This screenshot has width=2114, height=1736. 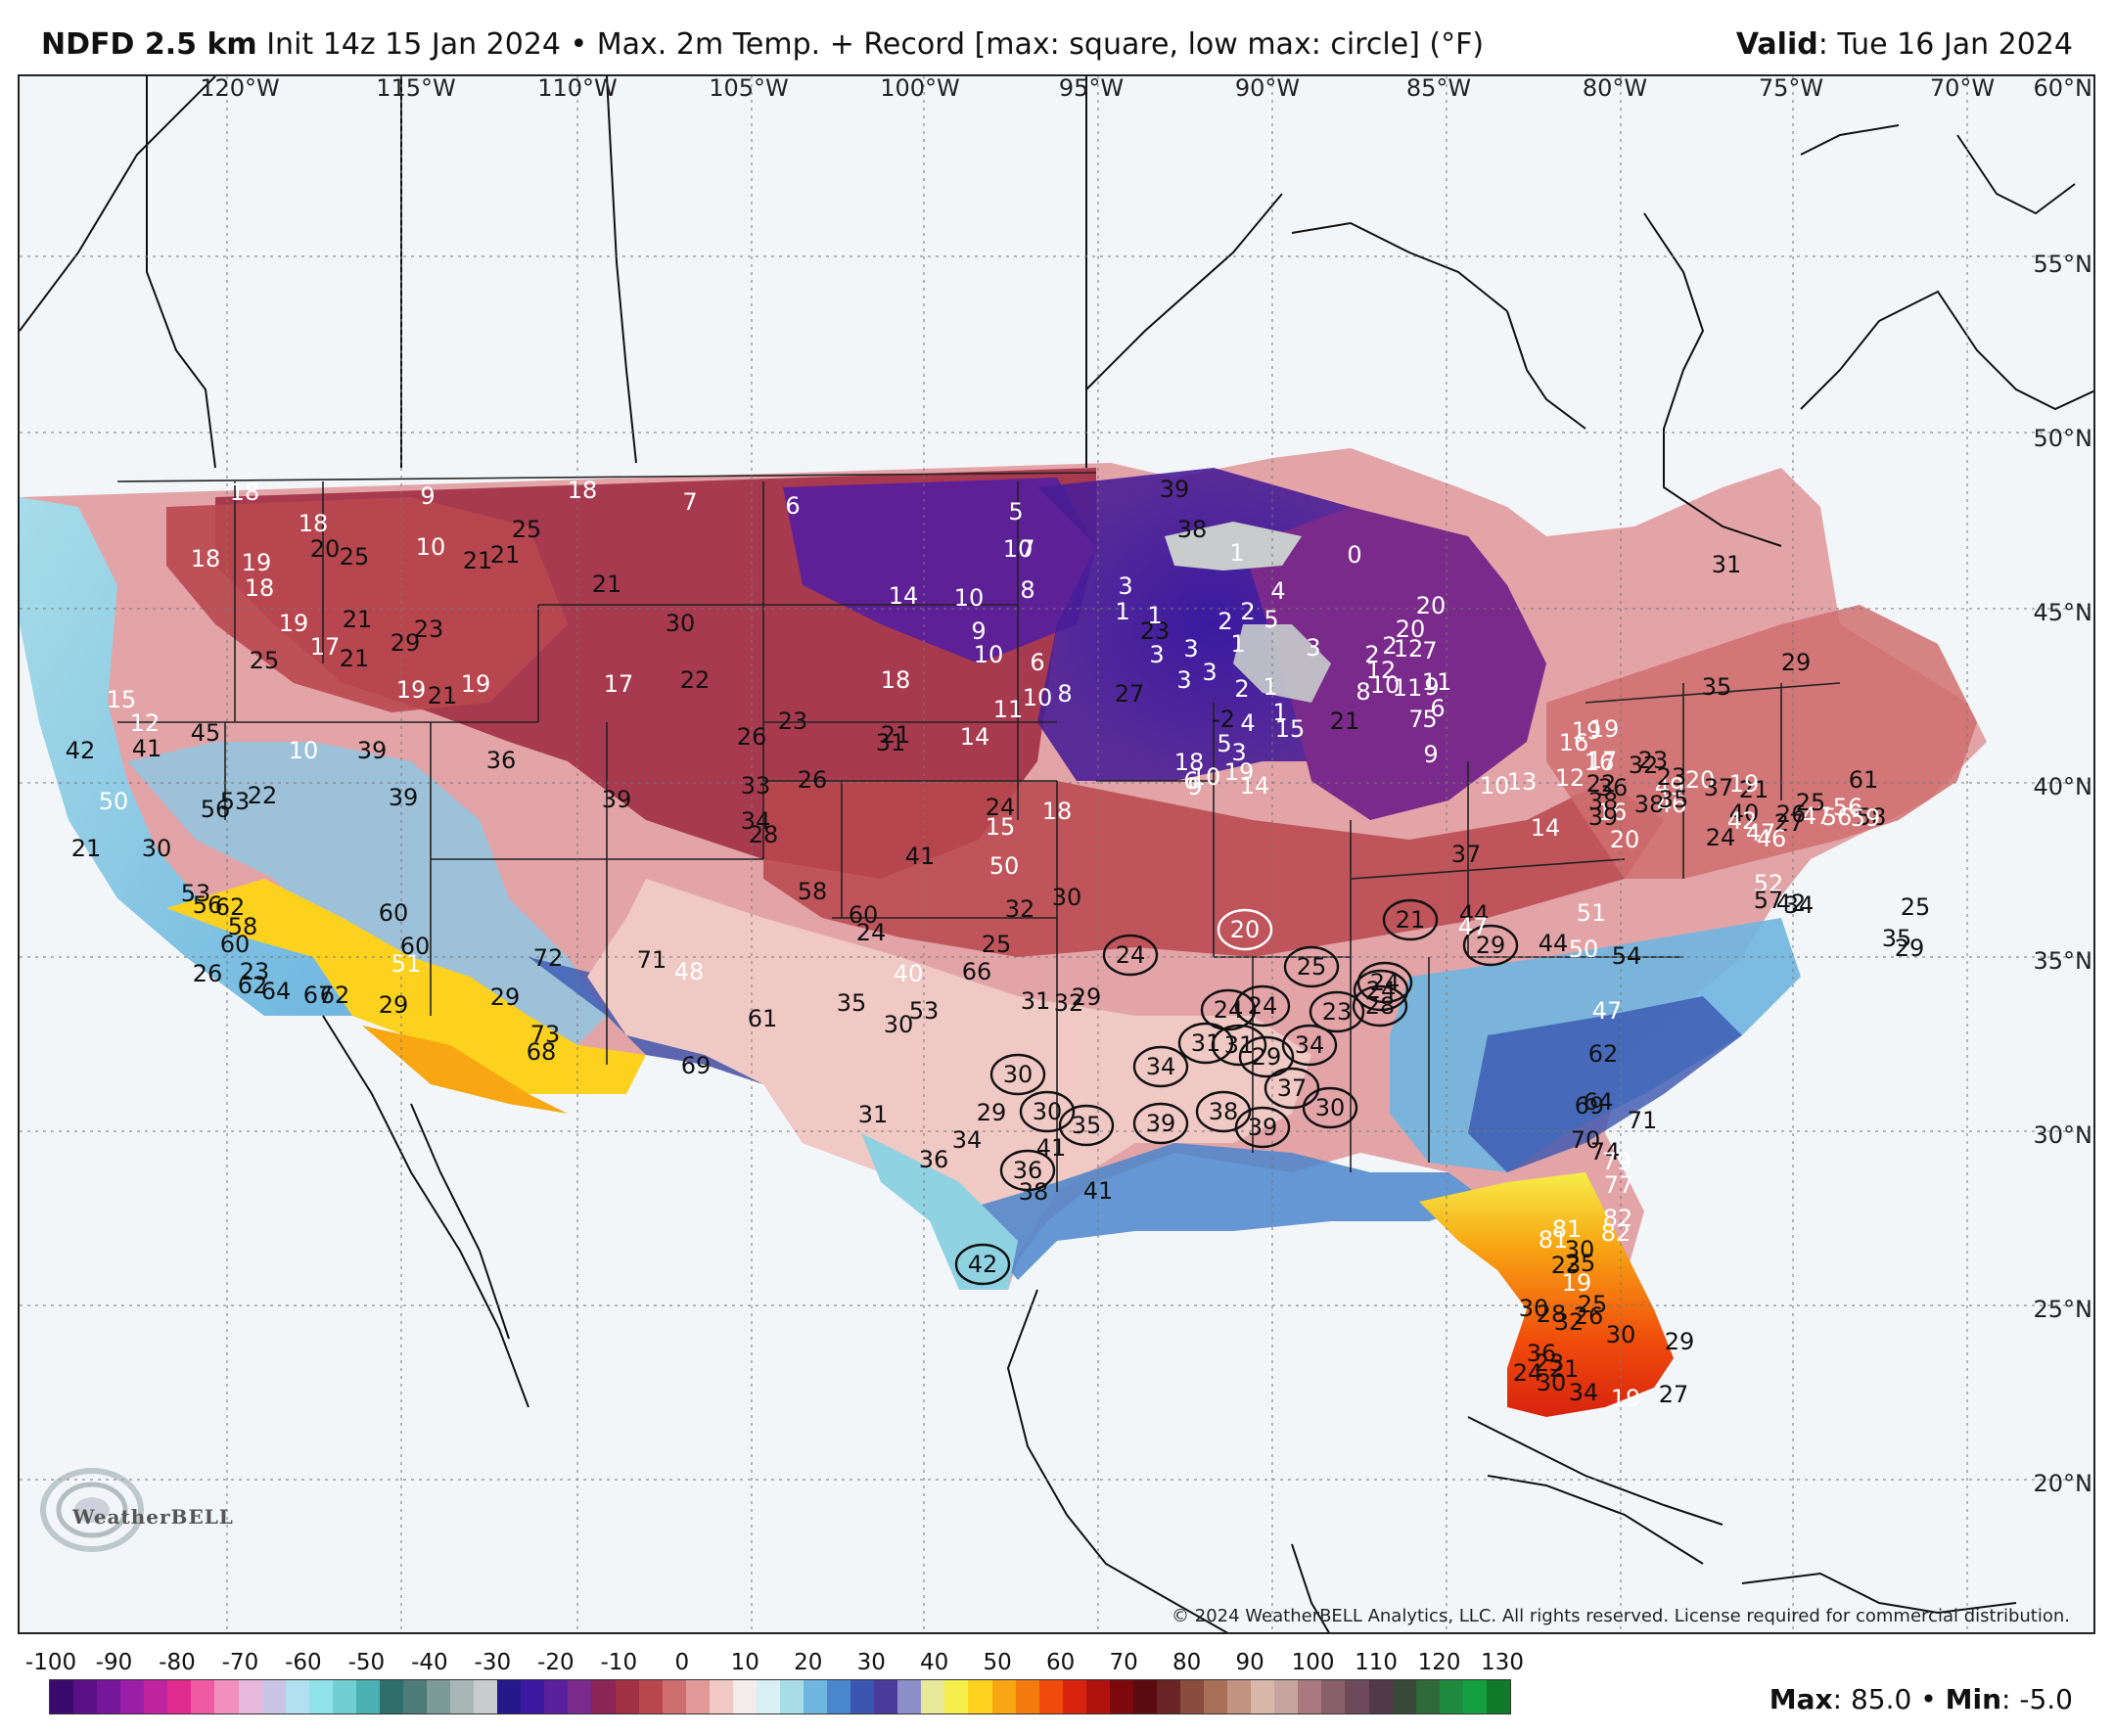 I want to click on temperature-label: 9, so click(x=1194, y=786).